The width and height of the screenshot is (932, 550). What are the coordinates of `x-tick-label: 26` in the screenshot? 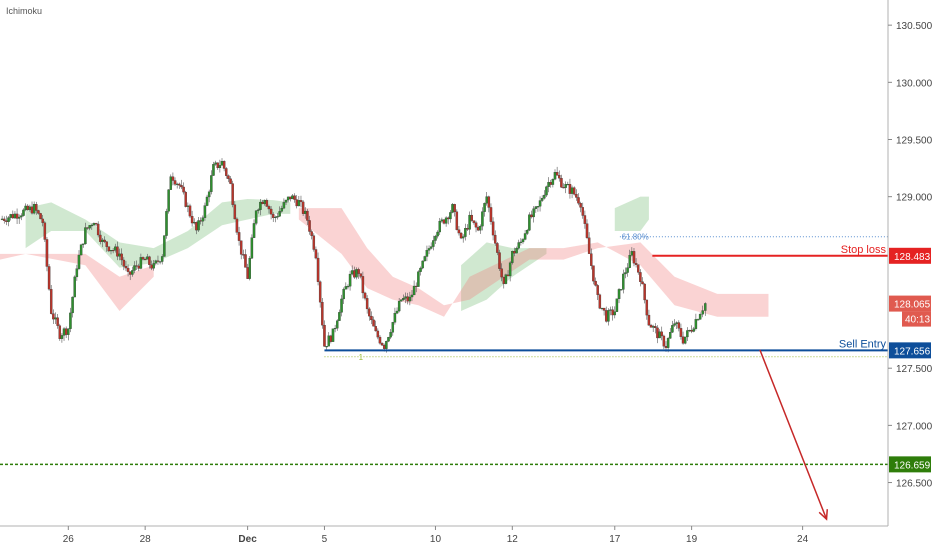 It's located at (69, 539).